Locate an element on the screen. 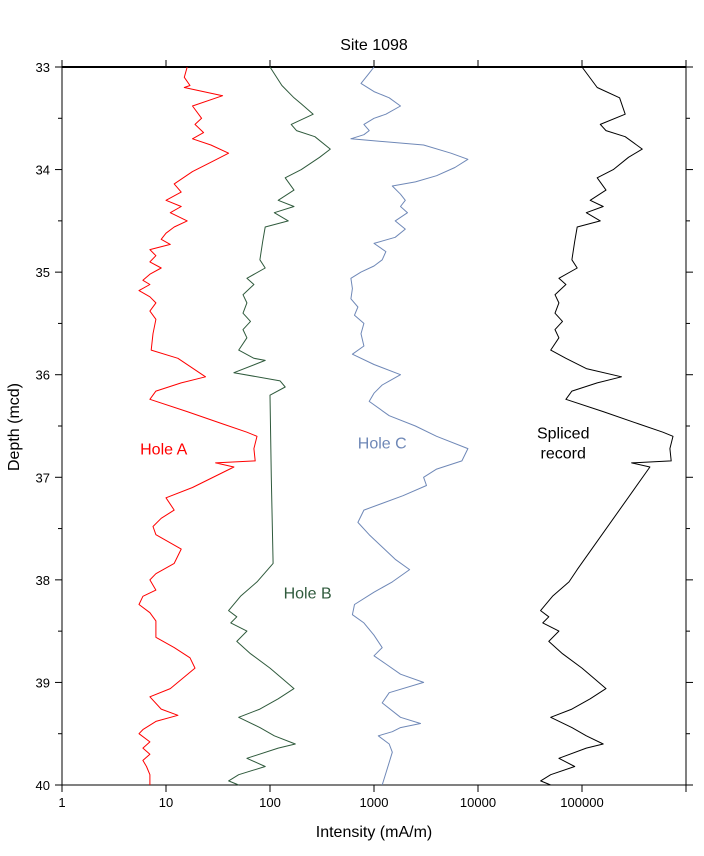 This screenshot has height=856, width=704. hole-a-label: Hole A is located at coordinates (163, 450).